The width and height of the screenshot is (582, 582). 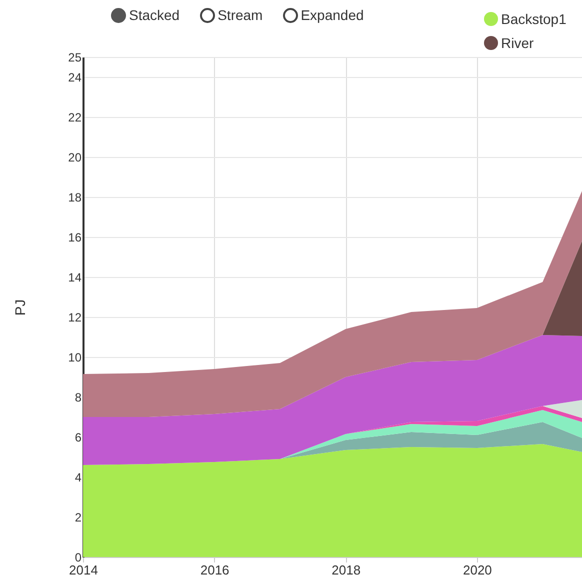 What do you see at coordinates (215, 570) in the screenshot?
I see `x-tick-label: 2016` at bounding box center [215, 570].